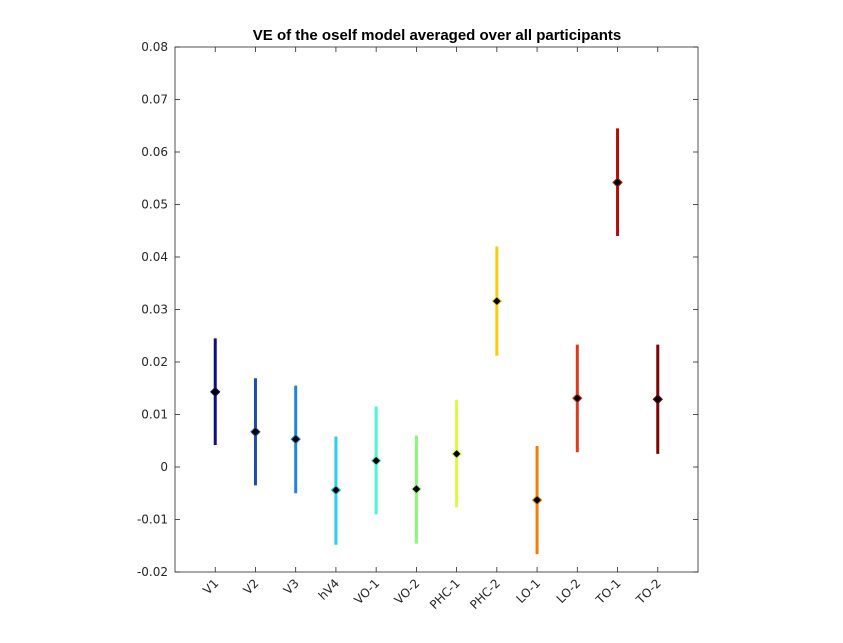 This screenshot has width=843, height=643. What do you see at coordinates (291, 586) in the screenshot?
I see `x-tick-label: V3` at bounding box center [291, 586].